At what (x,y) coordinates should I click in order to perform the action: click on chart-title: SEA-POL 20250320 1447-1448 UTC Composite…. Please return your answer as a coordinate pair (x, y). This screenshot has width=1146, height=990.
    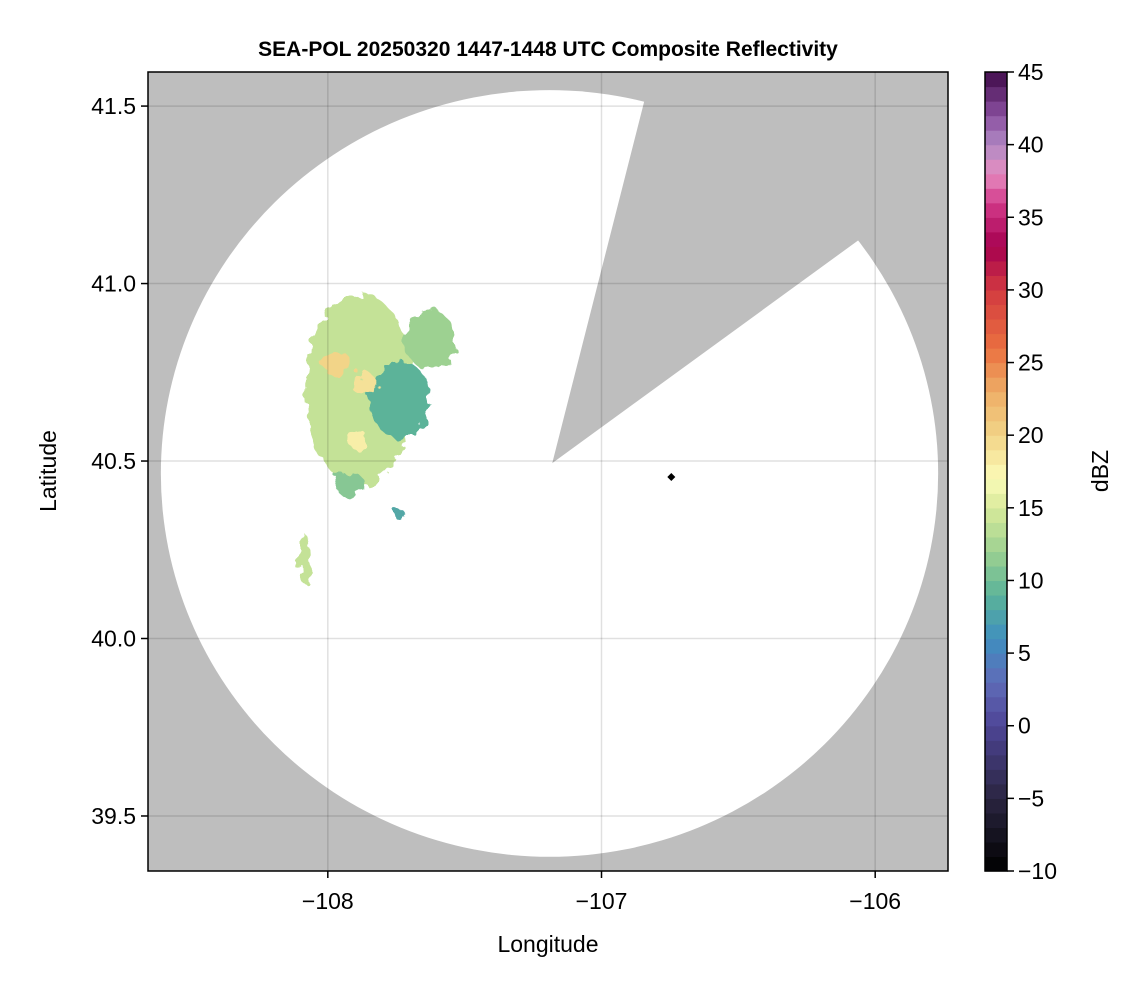
    Looking at the image, I should click on (548, 49).